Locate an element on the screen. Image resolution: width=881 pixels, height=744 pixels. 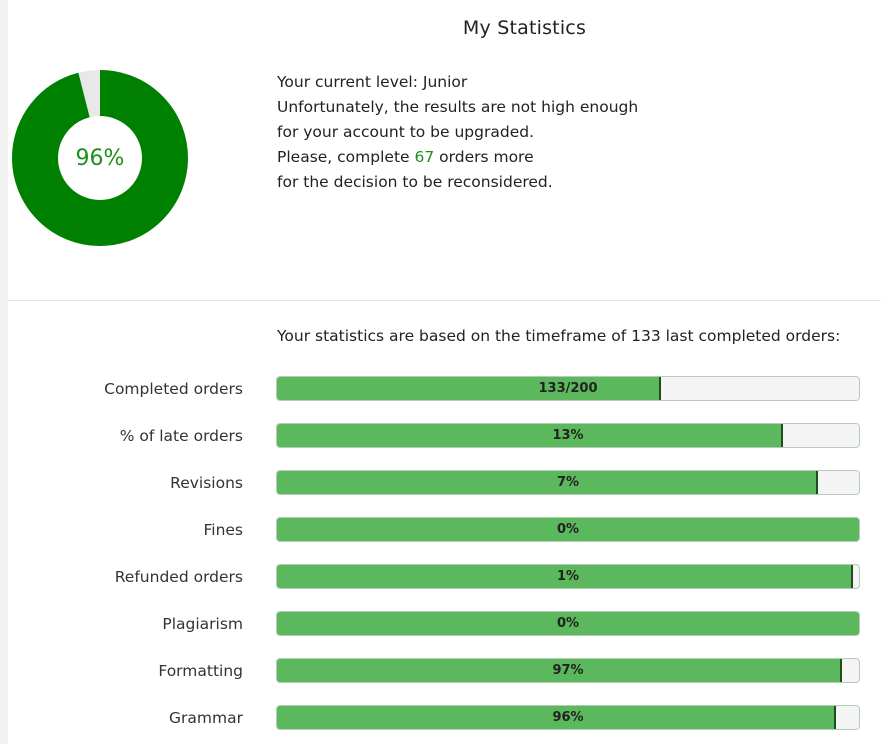
current-level-prefix: Your current level: is located at coordinates (350, 82).